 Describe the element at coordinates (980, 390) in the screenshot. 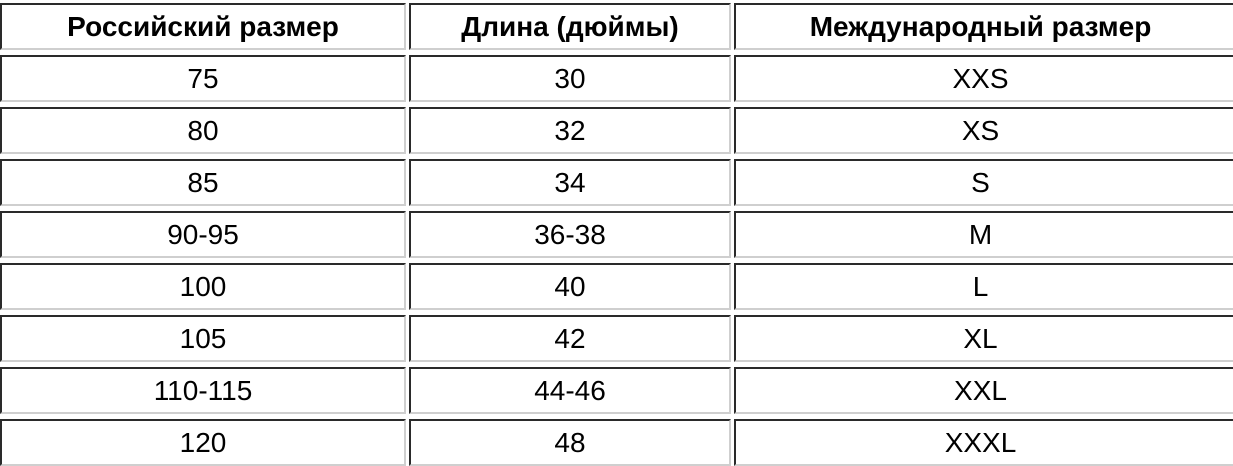

I see `cell-value: XXL` at that location.